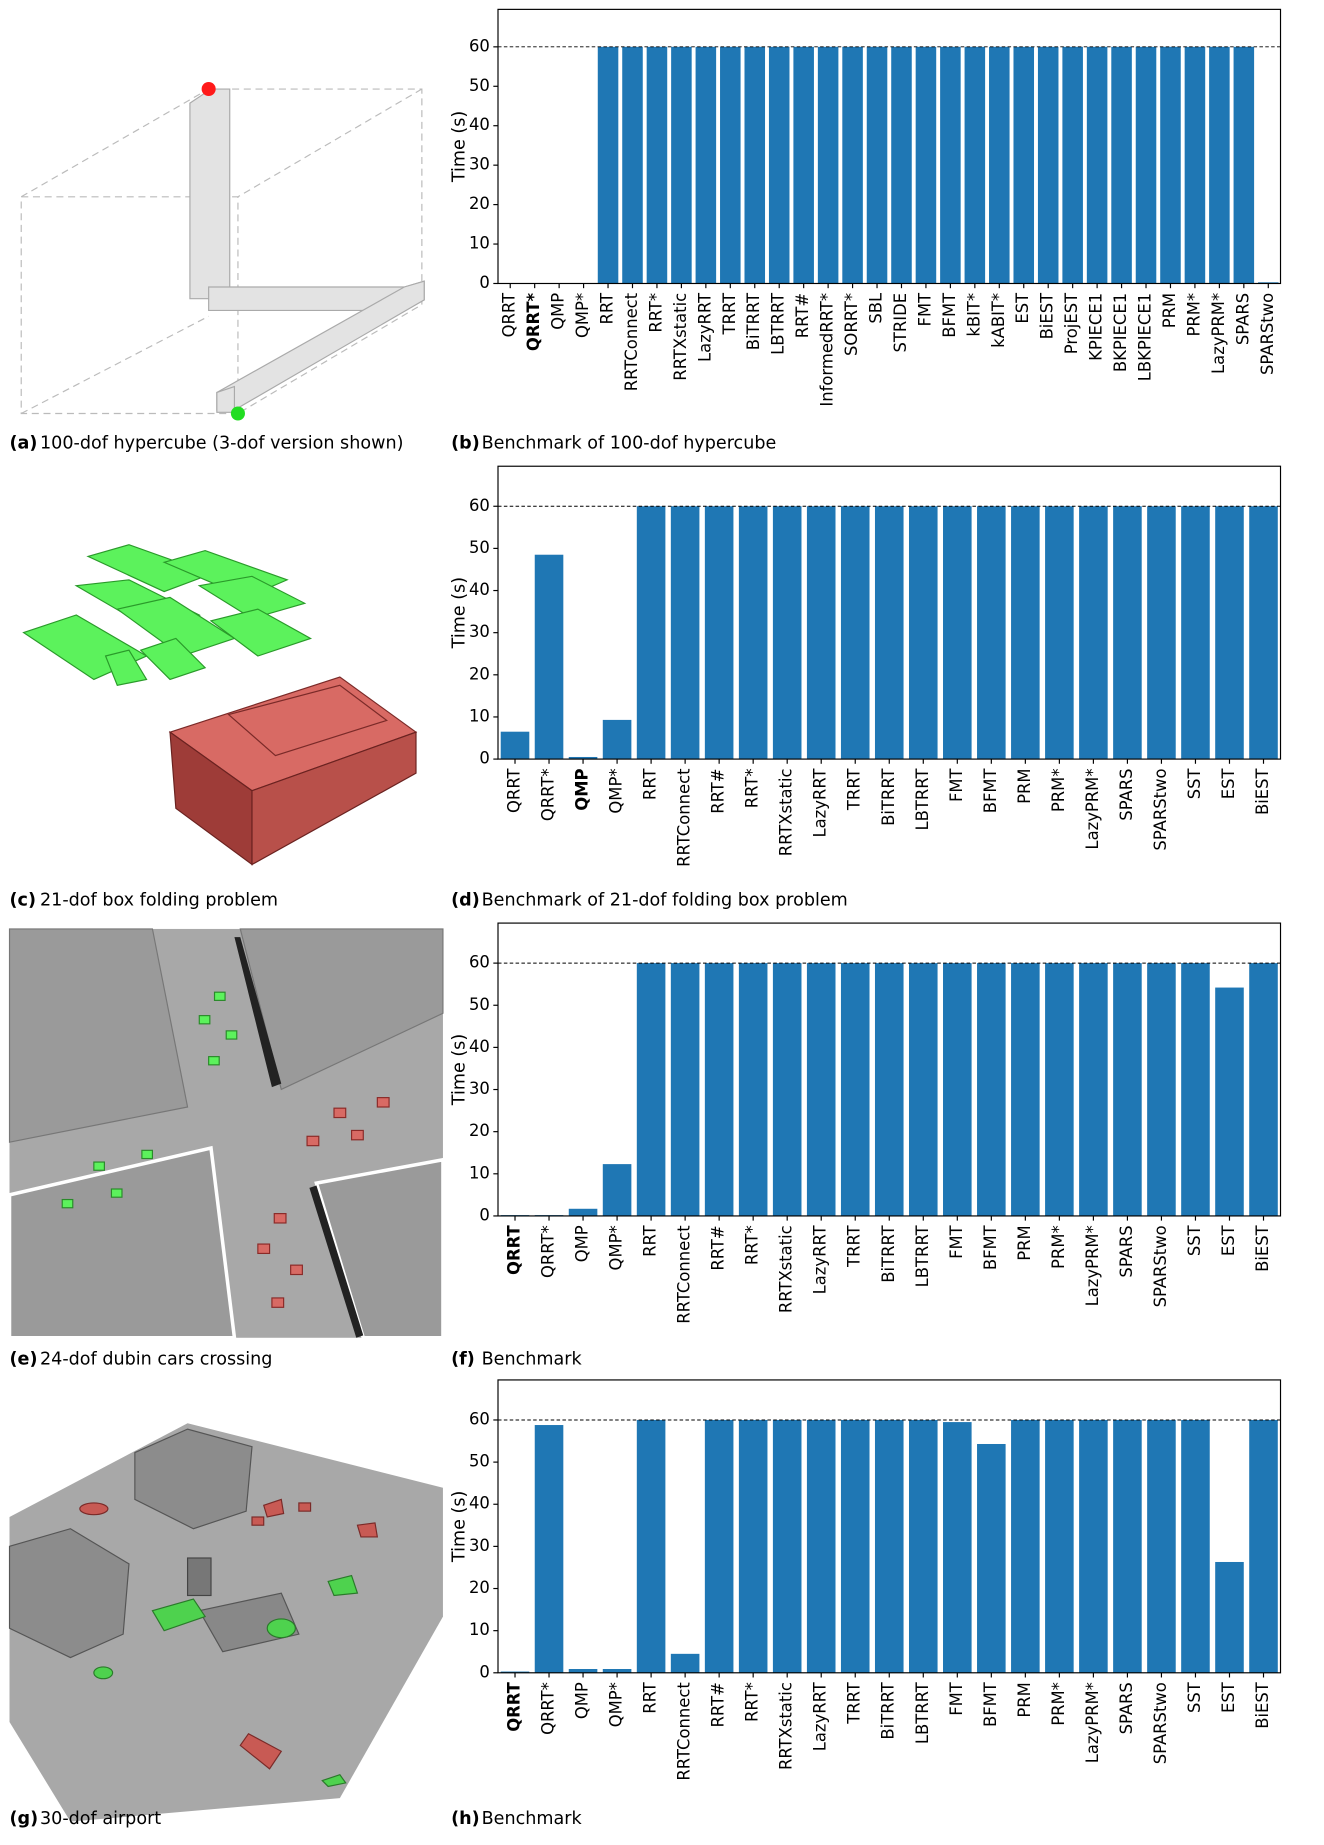 The height and width of the screenshot is (1845, 1324). Describe the element at coordinates (752, 1702) in the screenshot. I see `x-tick-label: RRT*` at that location.